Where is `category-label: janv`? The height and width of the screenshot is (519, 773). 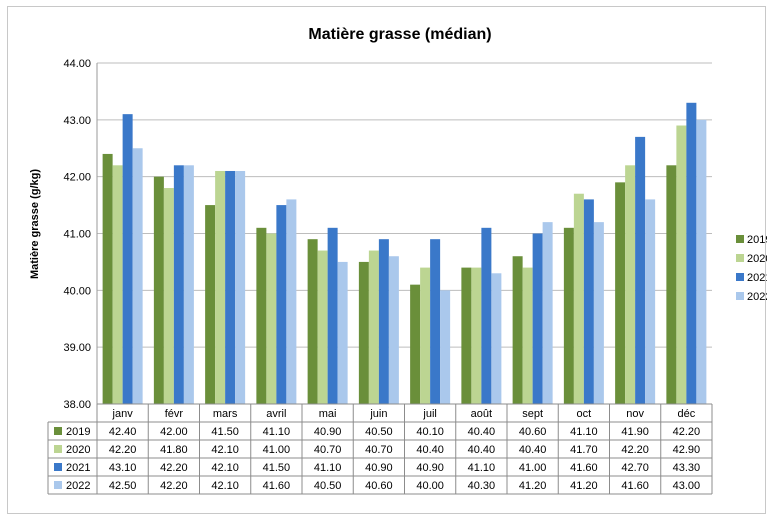
category-label: janv is located at coordinates (123, 414).